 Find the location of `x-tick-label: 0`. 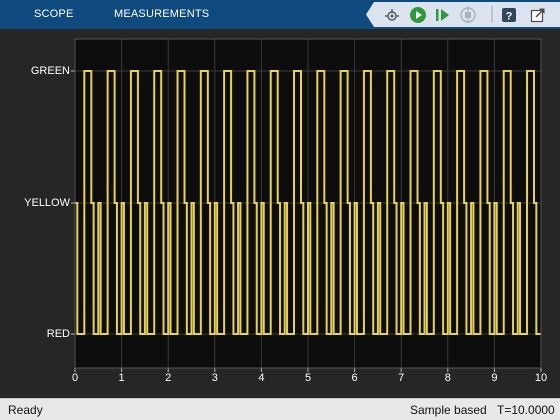

x-tick-label: 0 is located at coordinates (75, 378).